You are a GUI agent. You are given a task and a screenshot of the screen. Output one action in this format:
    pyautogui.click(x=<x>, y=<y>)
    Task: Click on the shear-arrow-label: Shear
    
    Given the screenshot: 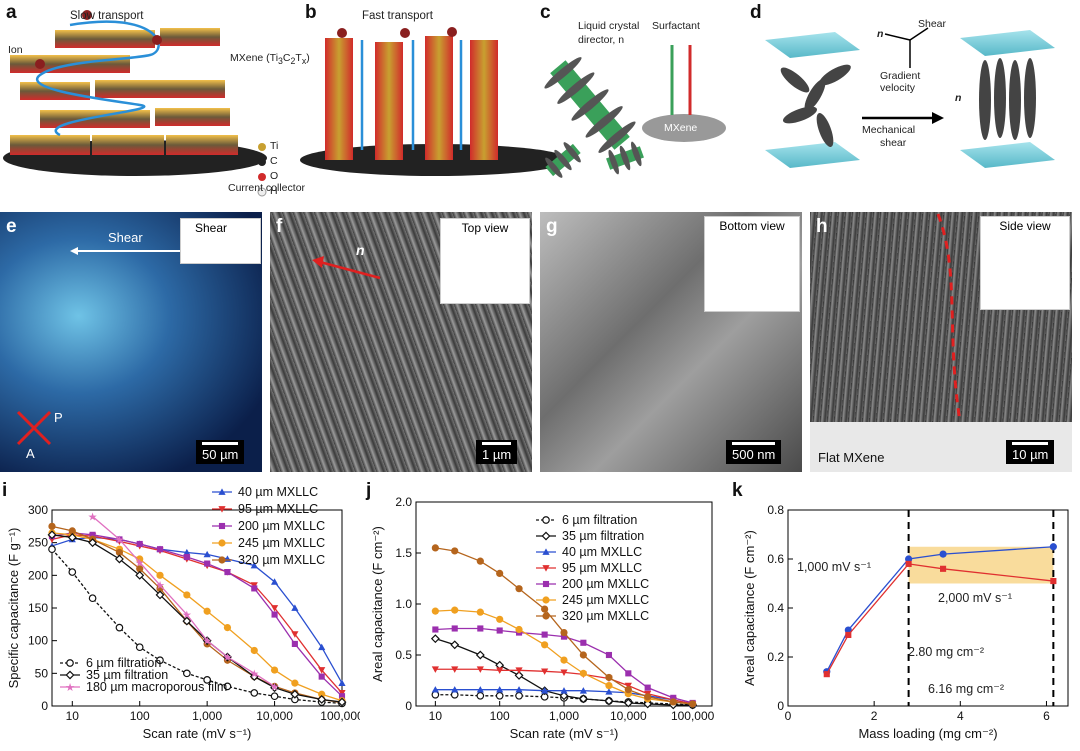 What is the action you would take?
    pyautogui.click(x=125, y=237)
    